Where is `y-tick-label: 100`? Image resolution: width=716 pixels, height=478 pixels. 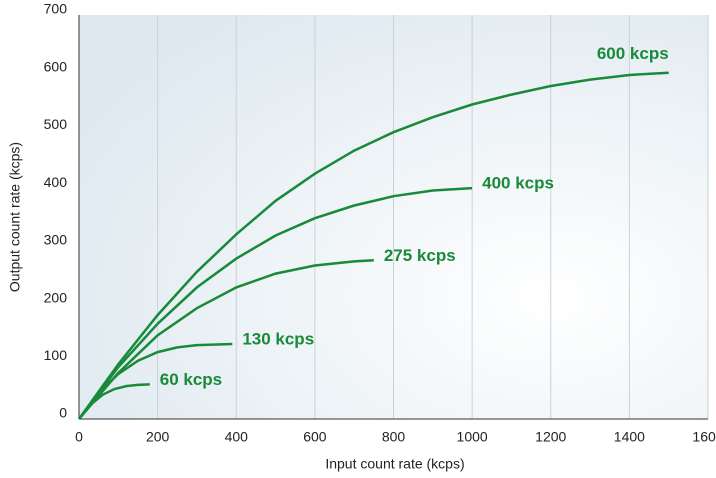 y-tick-label: 100 is located at coordinates (56, 355).